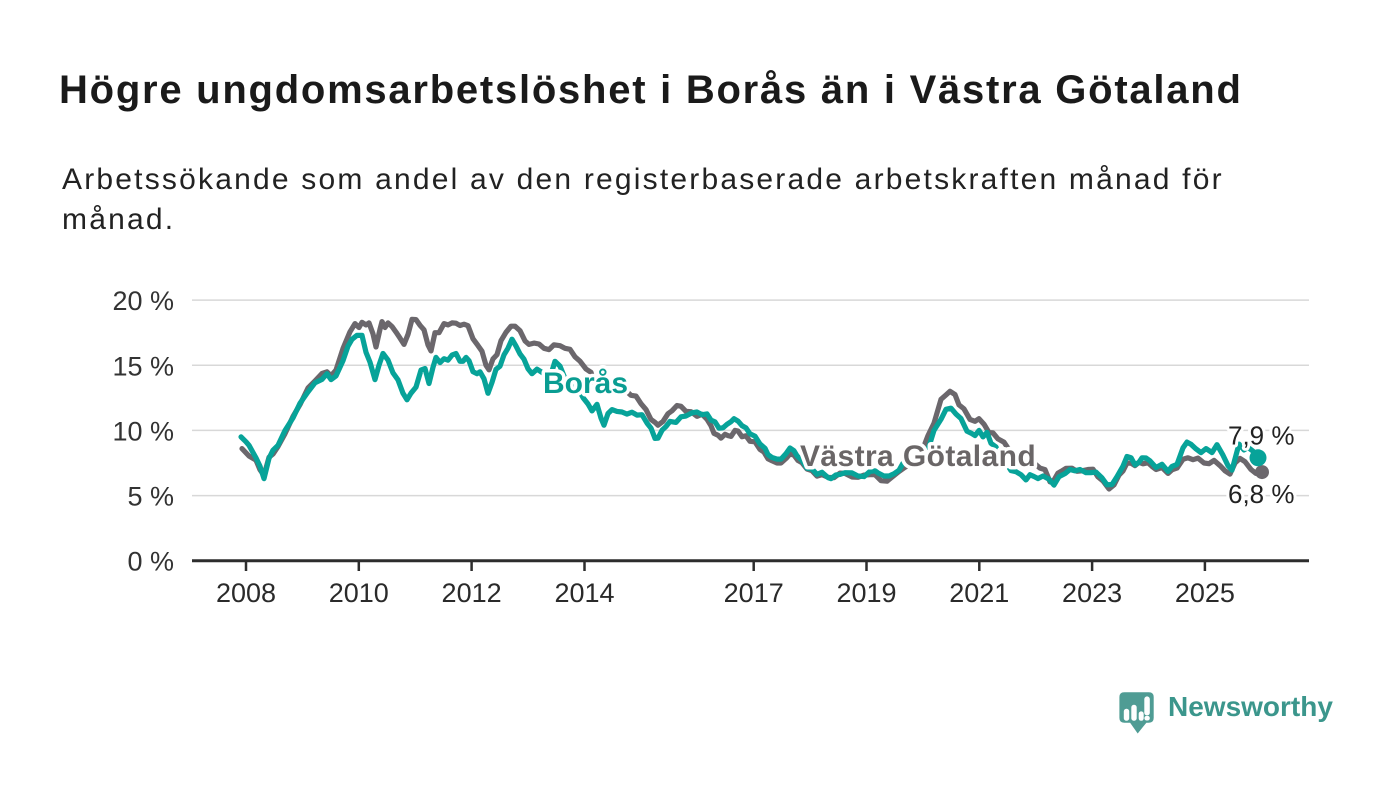 The image size is (1400, 794). What do you see at coordinates (1261, 436) in the screenshot?
I see `svg-text: 7,9 %` at bounding box center [1261, 436].